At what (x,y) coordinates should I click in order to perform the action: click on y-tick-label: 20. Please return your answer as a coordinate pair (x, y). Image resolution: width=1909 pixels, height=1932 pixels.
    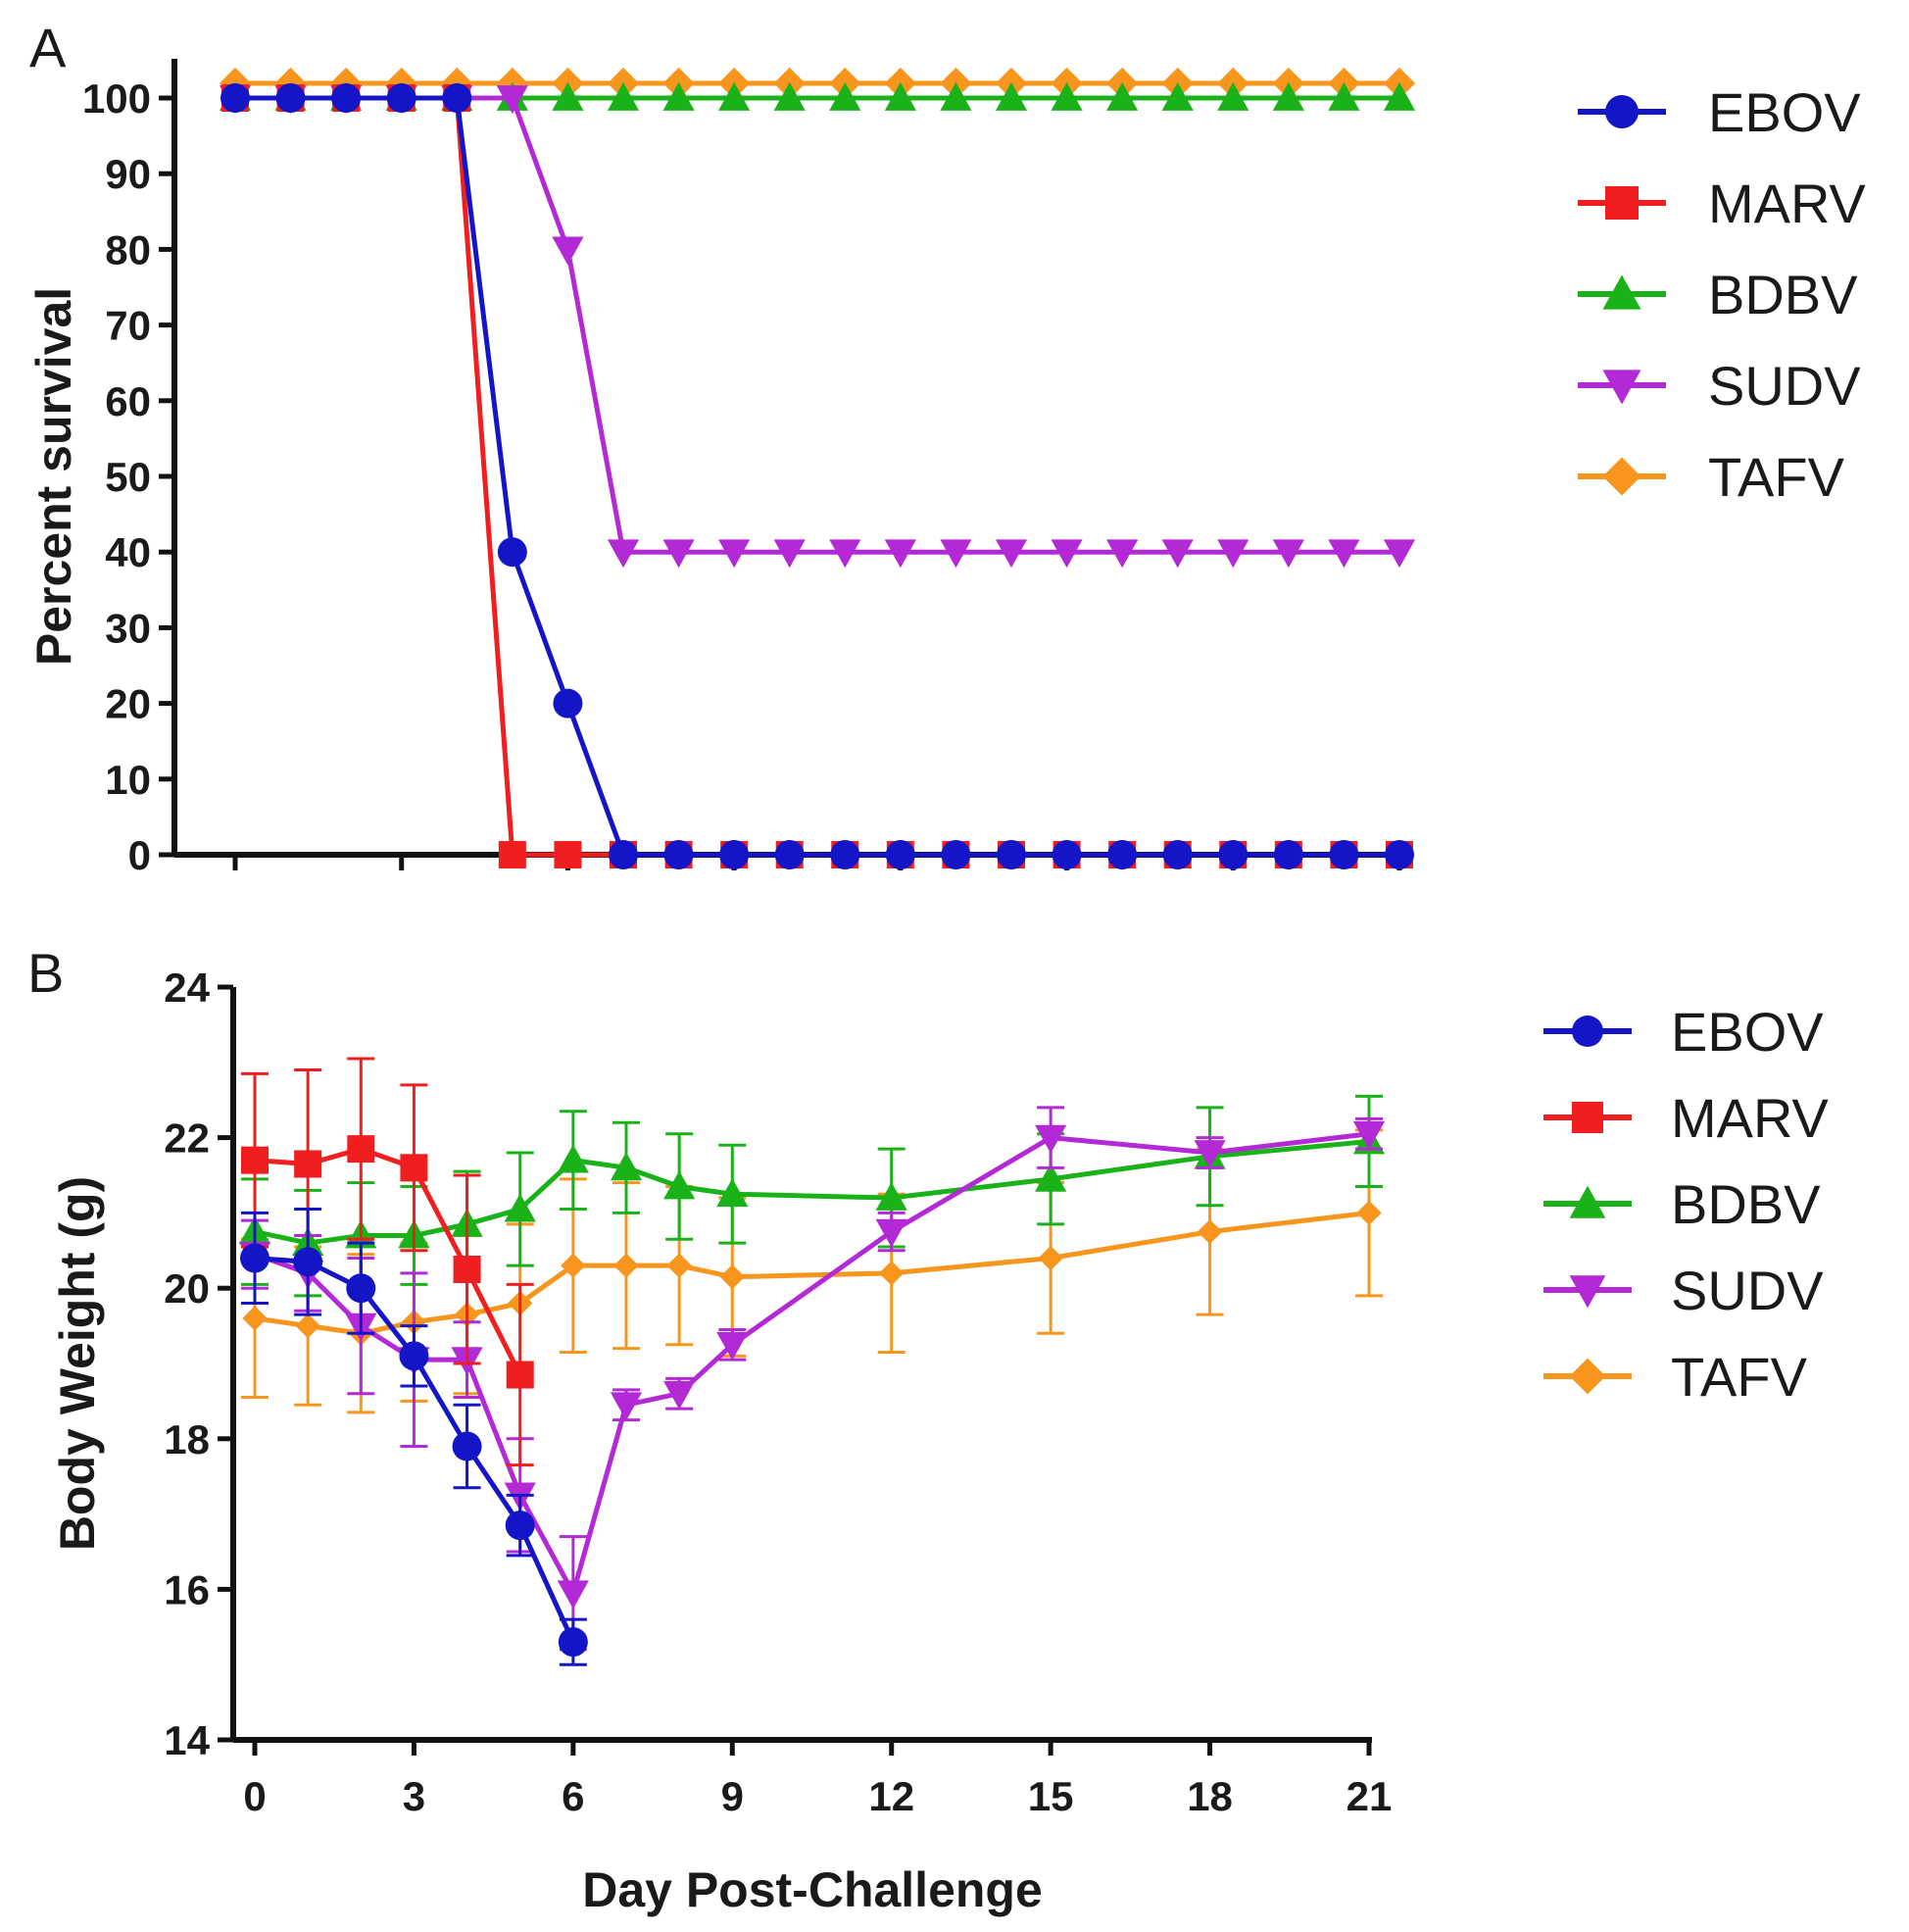
    Looking at the image, I should click on (128, 704).